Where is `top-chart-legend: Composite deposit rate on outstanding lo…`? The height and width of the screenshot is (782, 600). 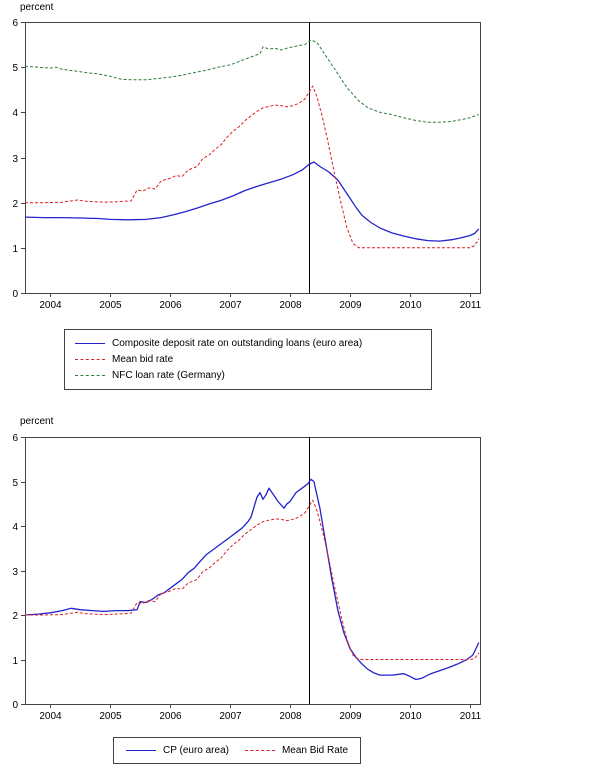 top-chart-legend: Composite deposit rate on outstanding lo… is located at coordinates (248, 359).